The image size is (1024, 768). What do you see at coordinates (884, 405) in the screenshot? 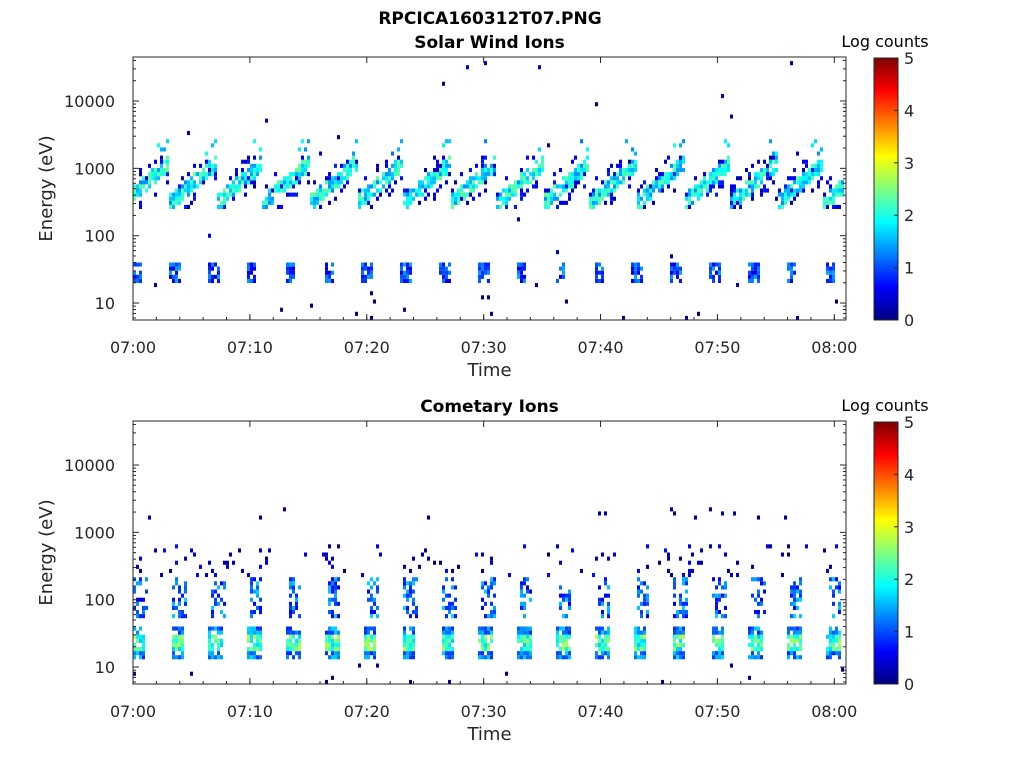
I see `colorbar-label: Log counts` at bounding box center [884, 405].